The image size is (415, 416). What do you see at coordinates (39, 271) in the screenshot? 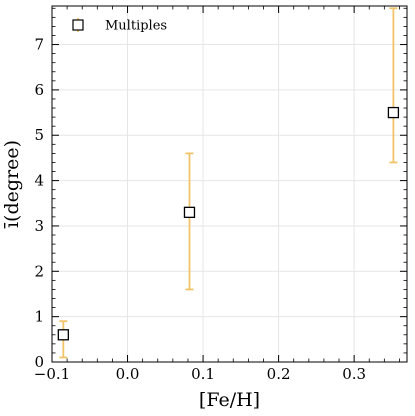
I see `y-tick-label-2: 2` at bounding box center [39, 271].